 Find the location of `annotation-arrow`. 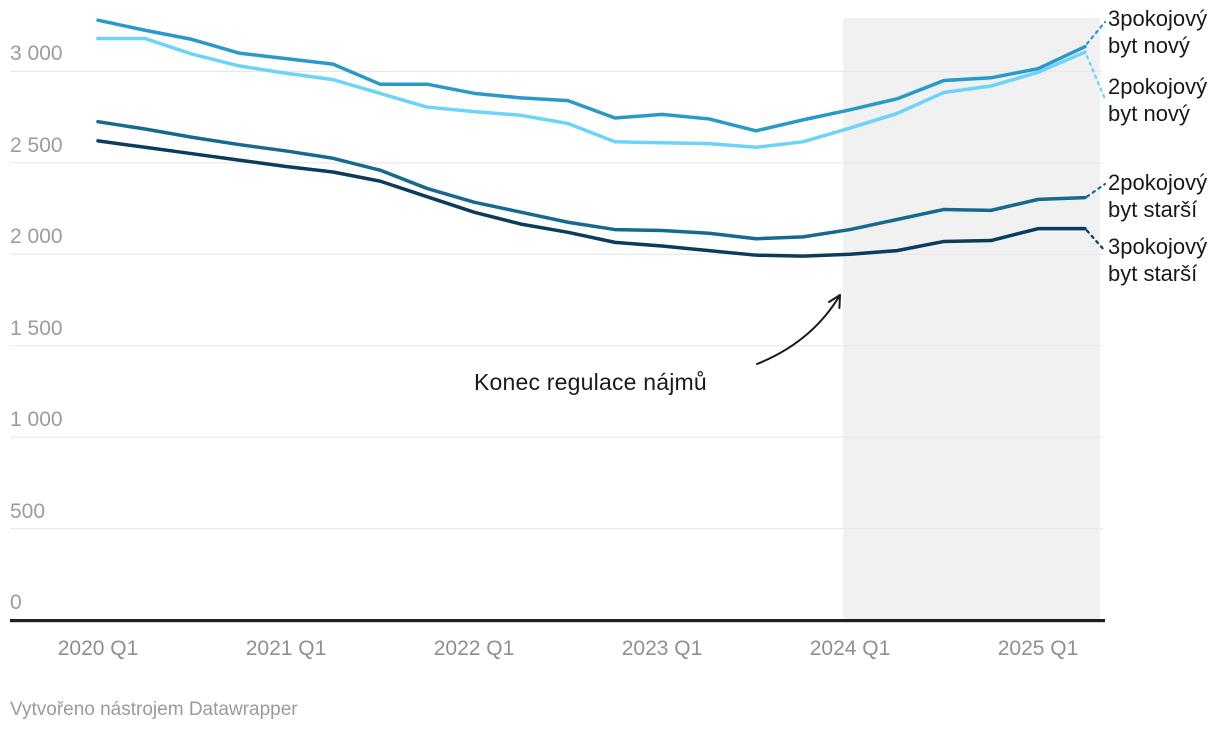

annotation-arrow is located at coordinates (798, 329).